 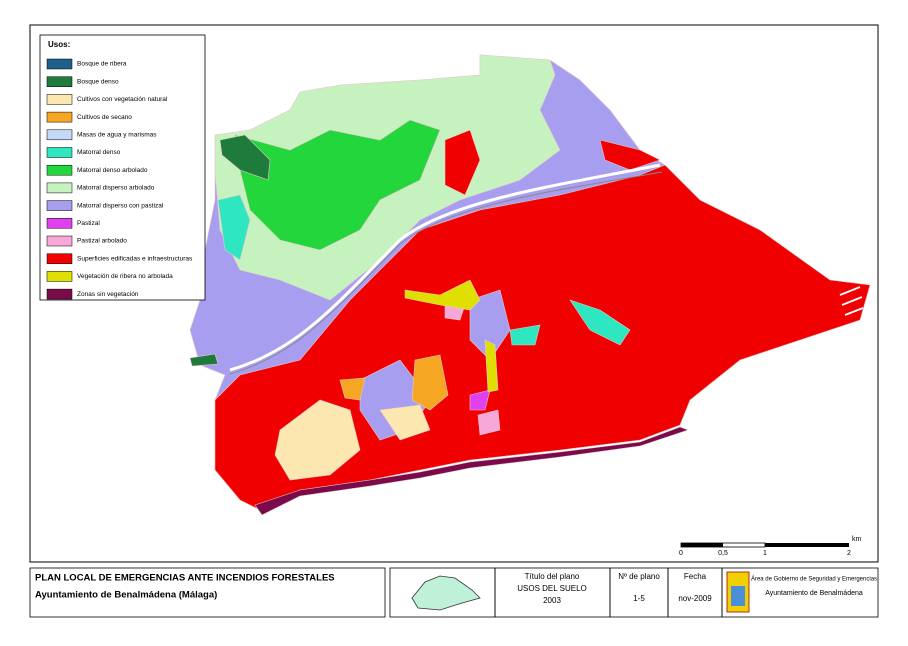 I want to click on scale-bar: 0 0,5 1 2 km, so click(x=770, y=546).